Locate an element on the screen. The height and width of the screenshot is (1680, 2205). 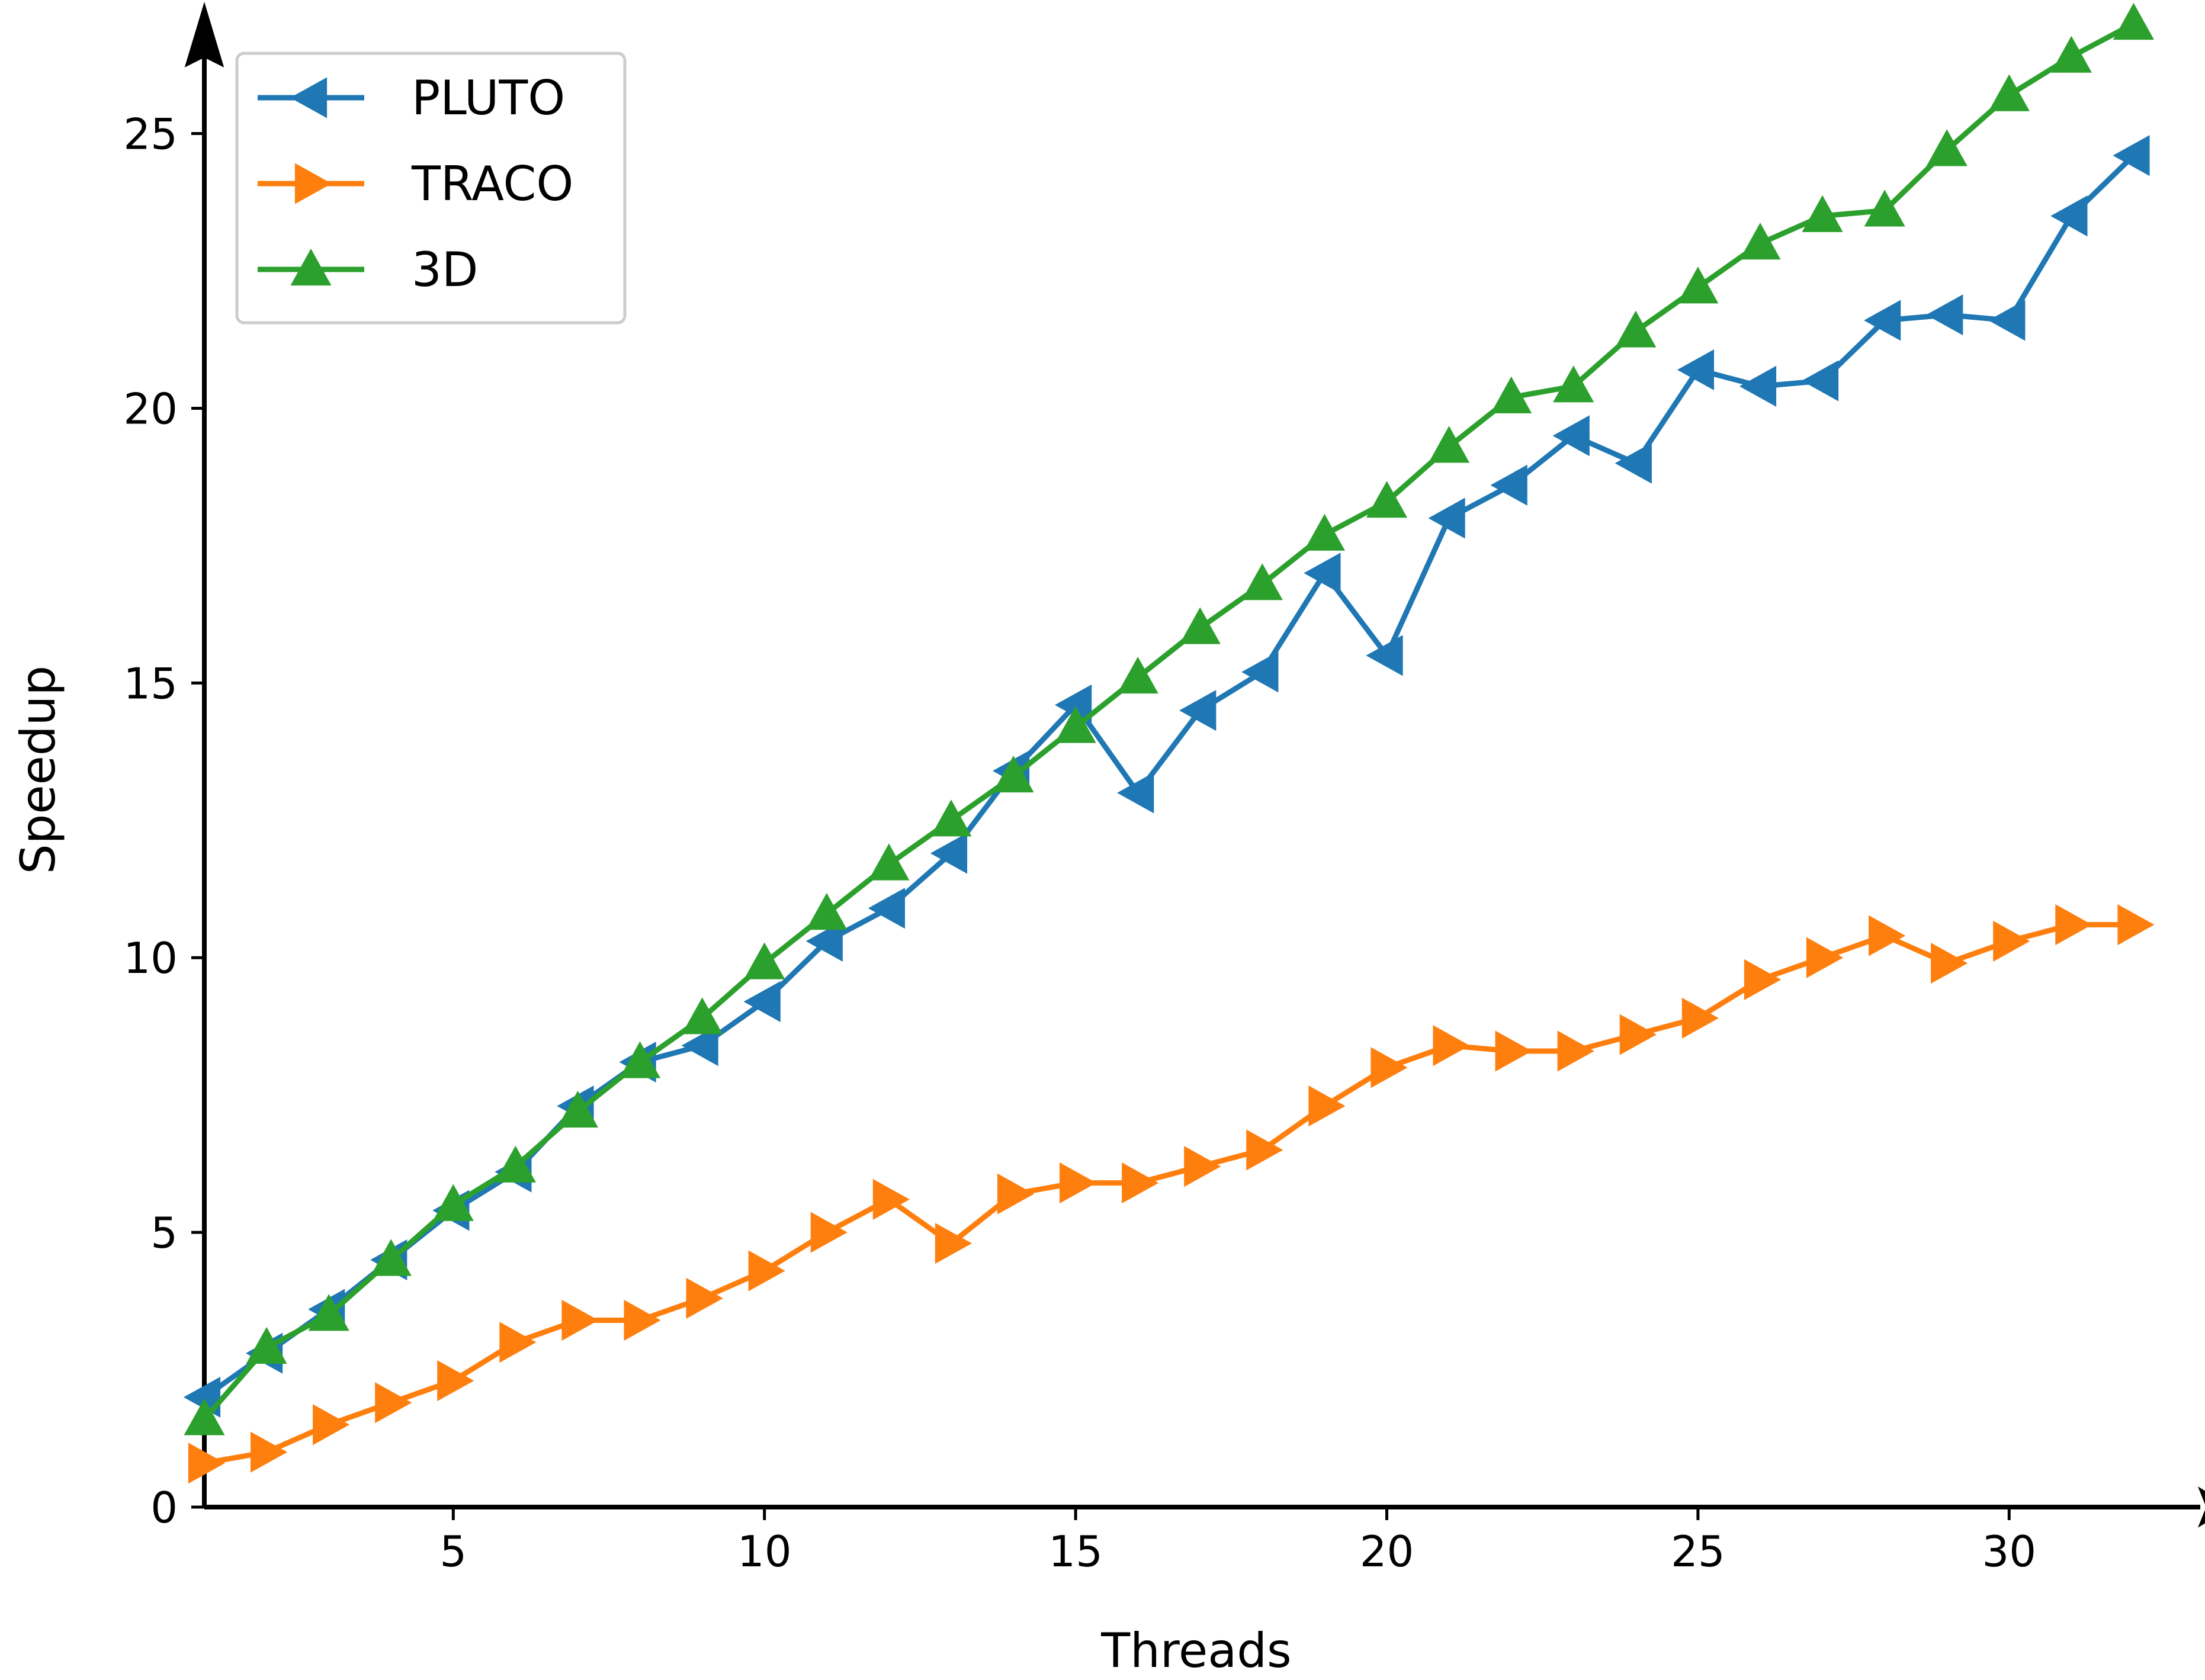
y-axis-title: Speedup is located at coordinates (38, 770).